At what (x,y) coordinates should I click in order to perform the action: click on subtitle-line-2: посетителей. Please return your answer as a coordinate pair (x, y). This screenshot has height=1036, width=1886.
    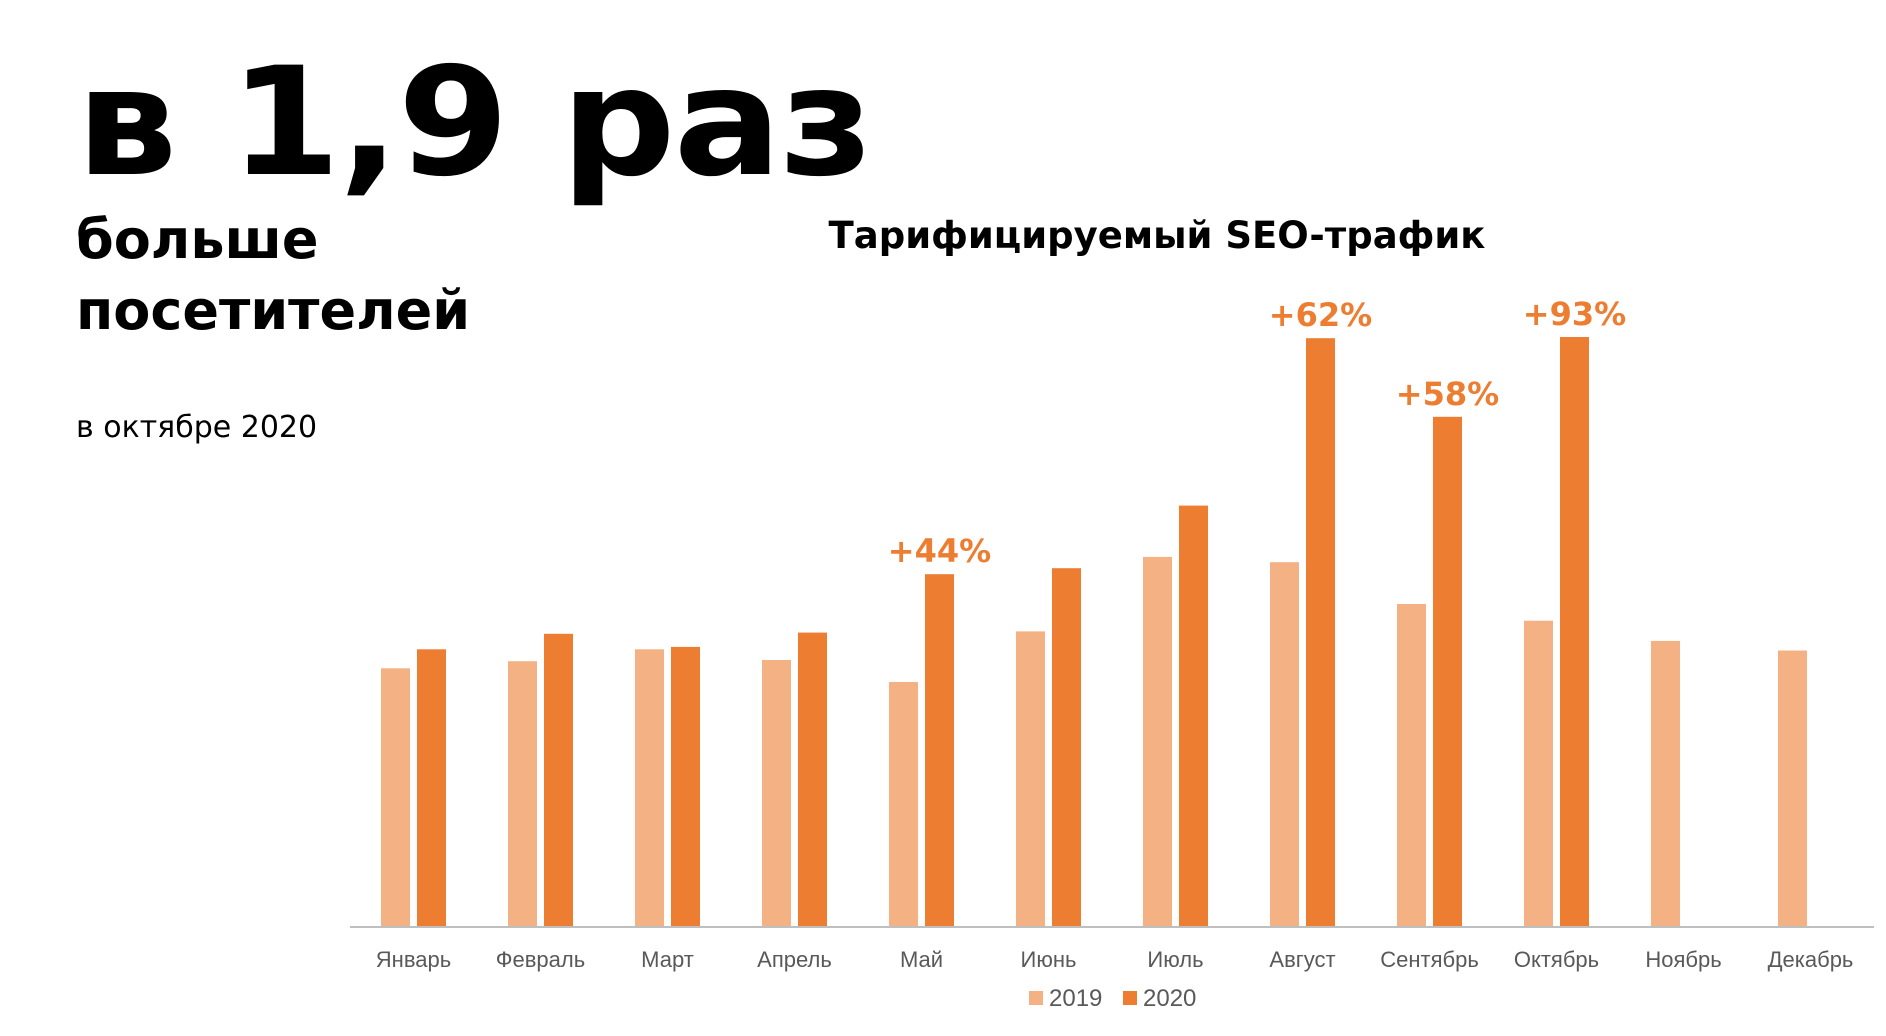
    Looking at the image, I should click on (273, 310).